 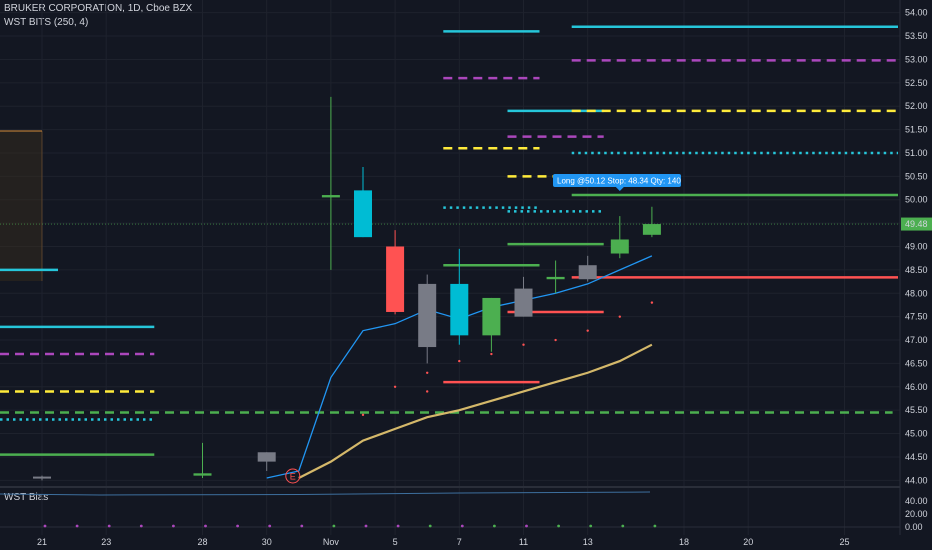 I want to click on indicator-legend: WST BITS (250, 4), so click(x=46, y=22).